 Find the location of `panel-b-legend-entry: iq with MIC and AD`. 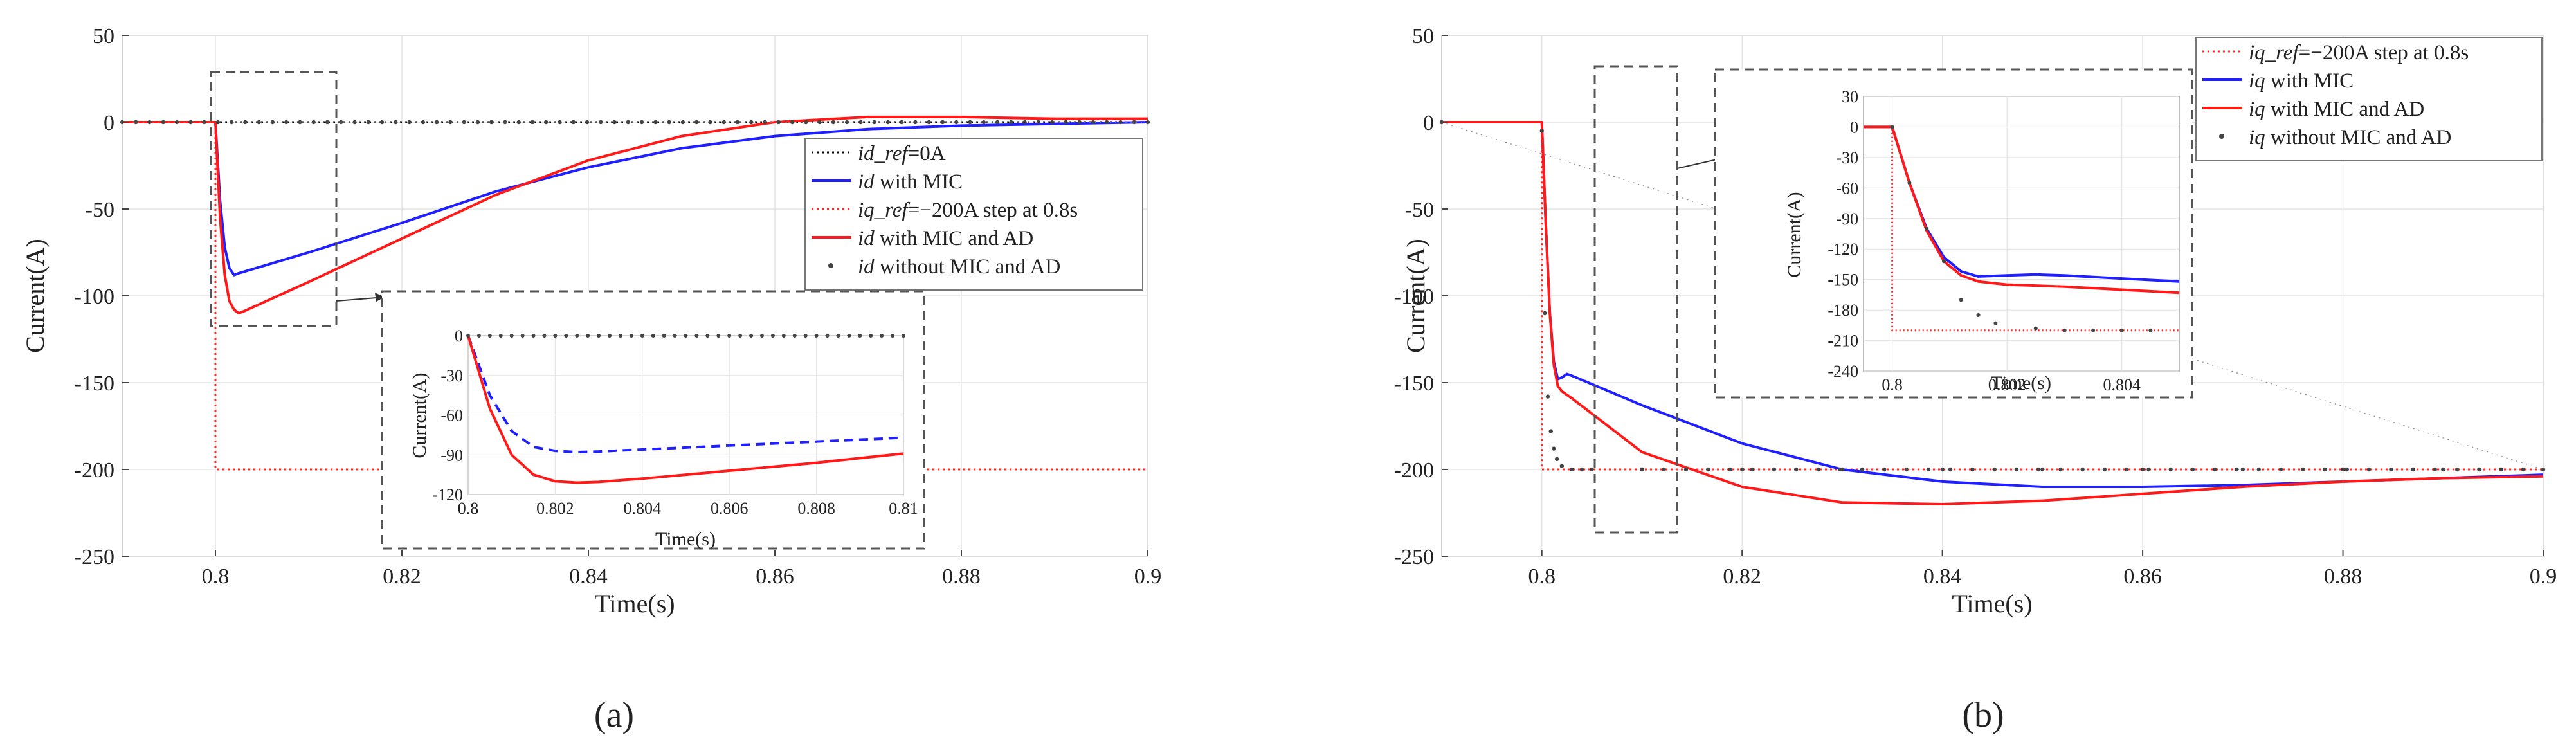

panel-b-legend-entry: iq with MIC and AD is located at coordinates (2336, 109).